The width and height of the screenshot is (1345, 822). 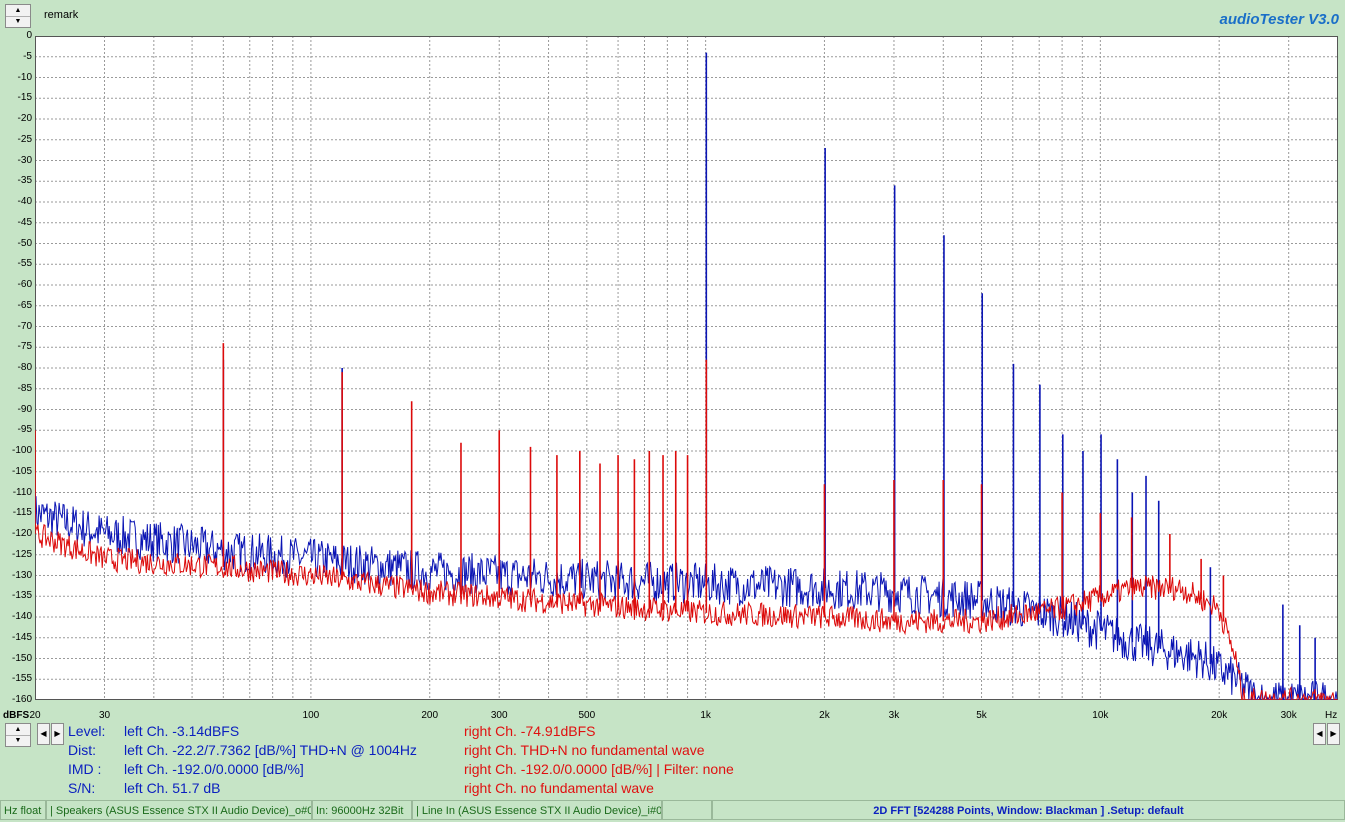 What do you see at coordinates (21, 554) in the screenshot?
I see `y-tick-label: -125` at bounding box center [21, 554].